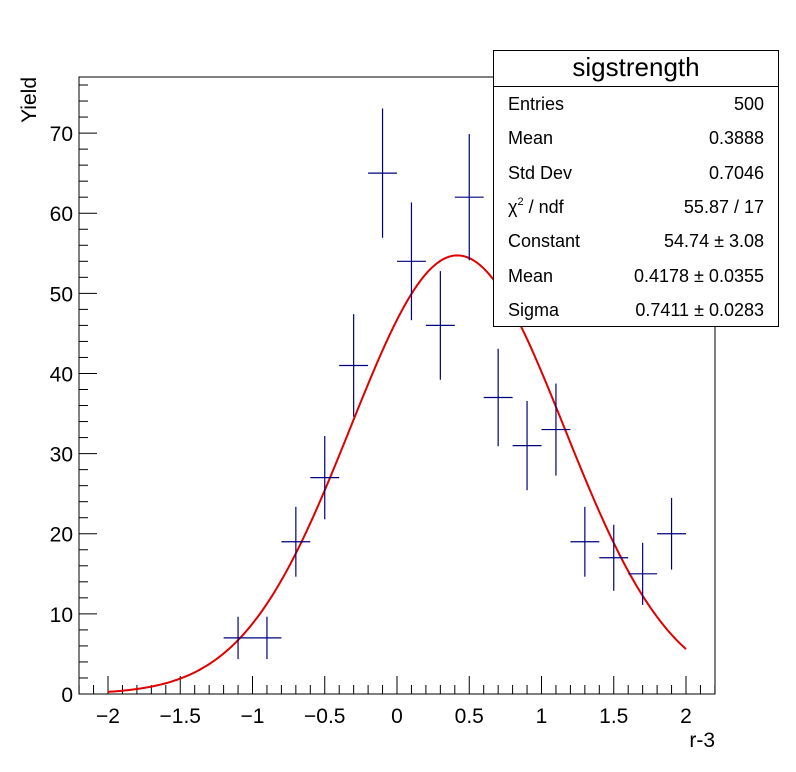 Image resolution: width=796 pixels, height=772 pixels. I want to click on y-tick-label: 50, so click(61, 294).